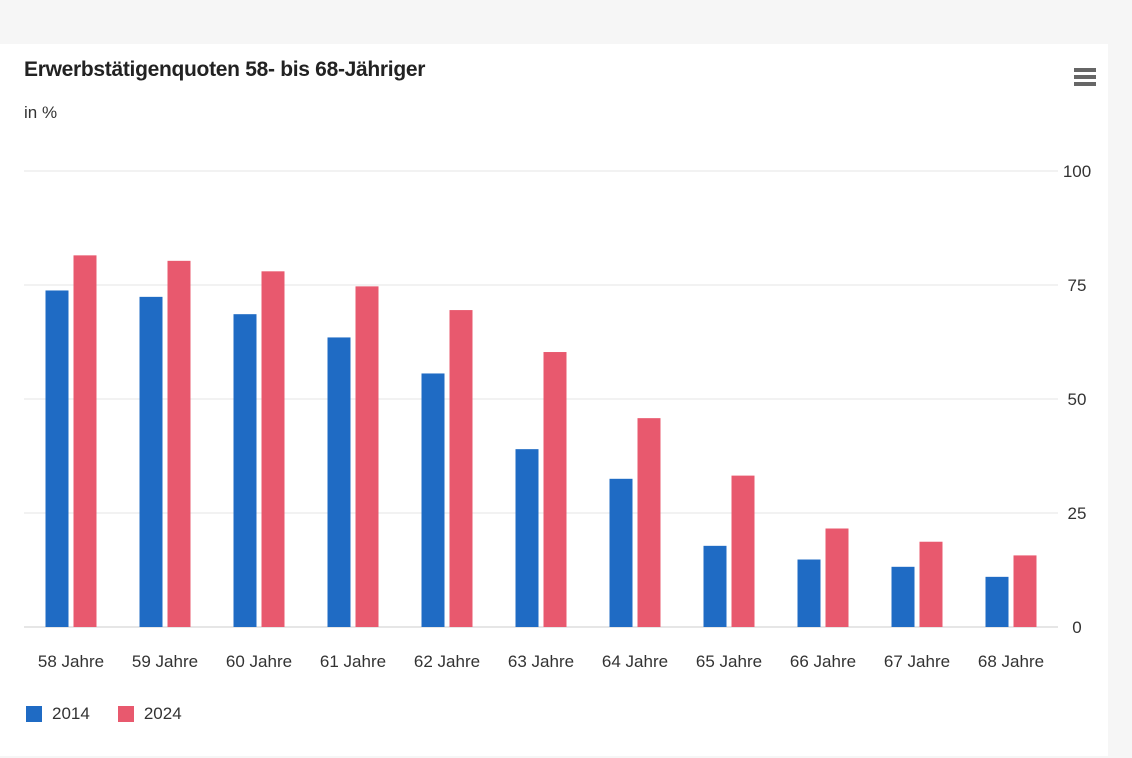 This screenshot has width=1132, height=758. Describe the element at coordinates (823, 661) in the screenshot. I see `x-tick-label: 66 Jahre` at that location.